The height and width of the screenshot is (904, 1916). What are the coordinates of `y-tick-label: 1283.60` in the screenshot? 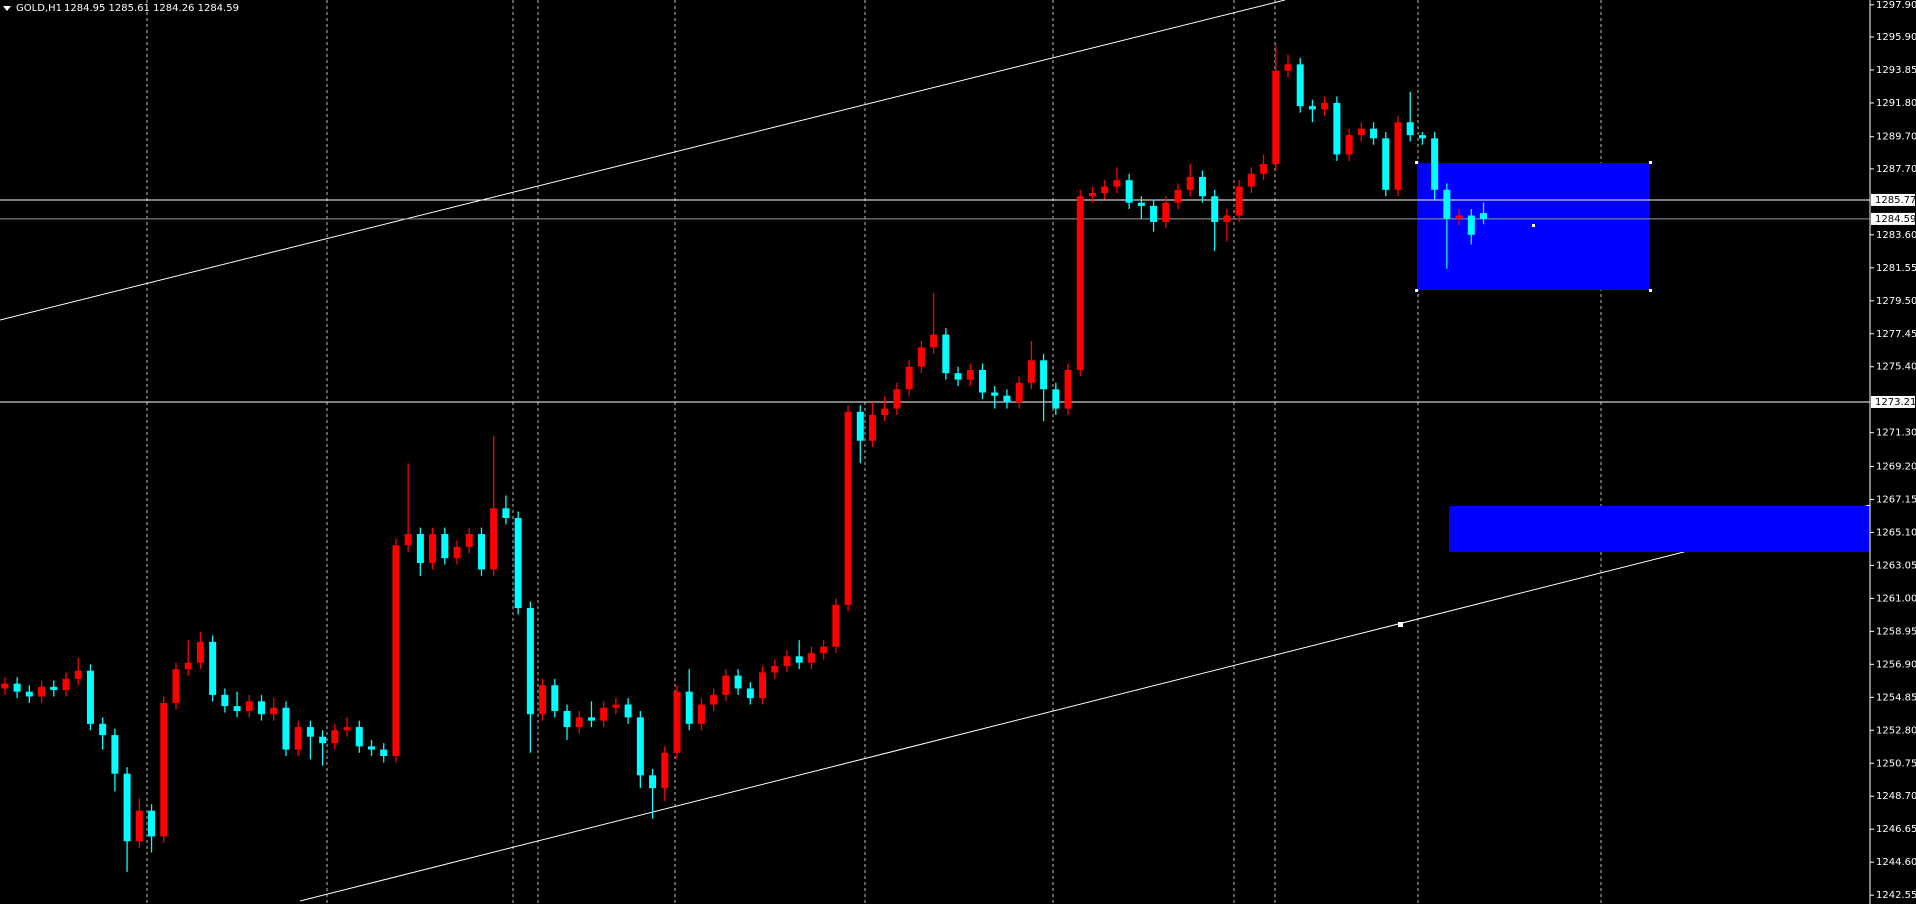 It's located at (1896, 235).